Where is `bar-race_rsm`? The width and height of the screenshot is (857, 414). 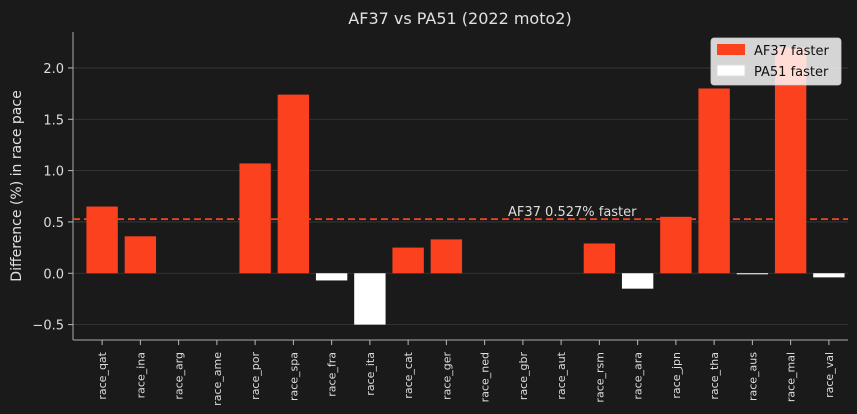 bar-race_rsm is located at coordinates (599, 258).